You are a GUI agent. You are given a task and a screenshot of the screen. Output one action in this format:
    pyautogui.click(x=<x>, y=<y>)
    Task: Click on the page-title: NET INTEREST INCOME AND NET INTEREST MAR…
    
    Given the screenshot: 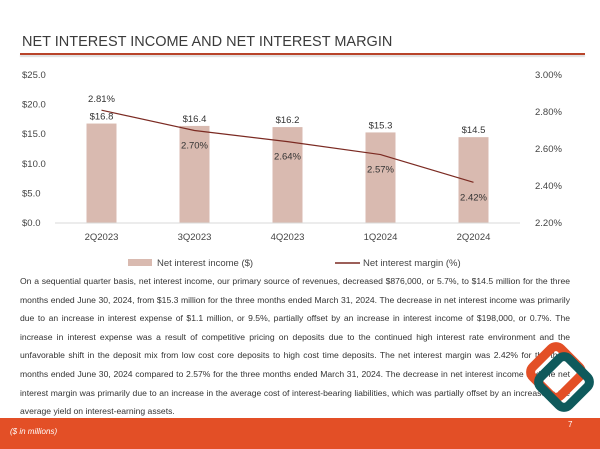 What is the action you would take?
    pyautogui.click(x=207, y=42)
    